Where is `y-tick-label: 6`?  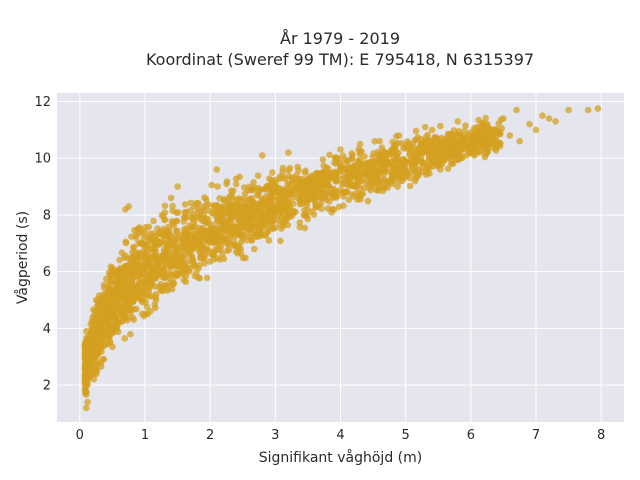
y-tick-label: 6 is located at coordinates (47, 272).